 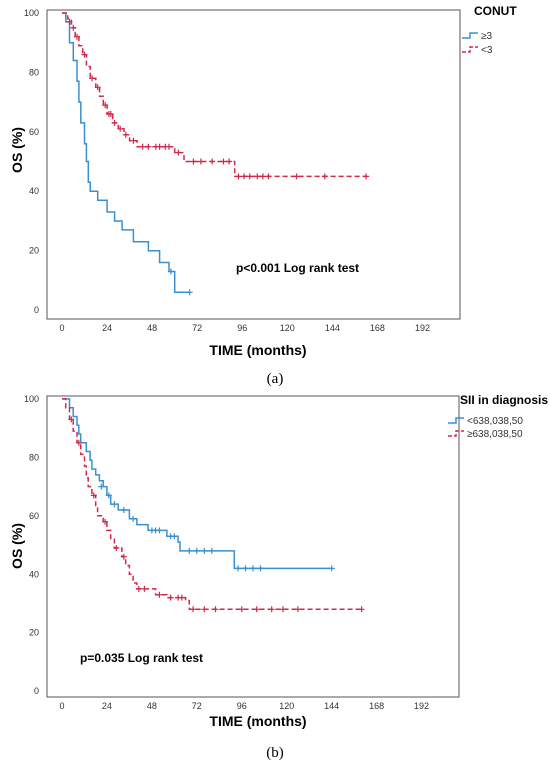 I want to click on logrank-annotation: p<0.001 Log rank test, so click(x=297, y=268).